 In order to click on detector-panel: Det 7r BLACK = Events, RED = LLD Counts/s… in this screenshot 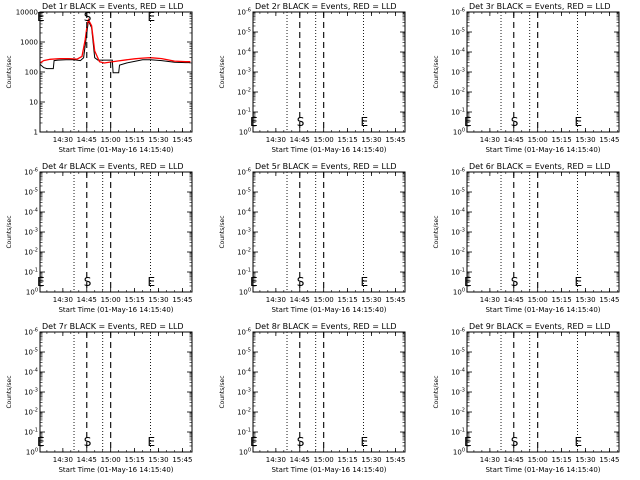, I will do `click(99, 398)`.